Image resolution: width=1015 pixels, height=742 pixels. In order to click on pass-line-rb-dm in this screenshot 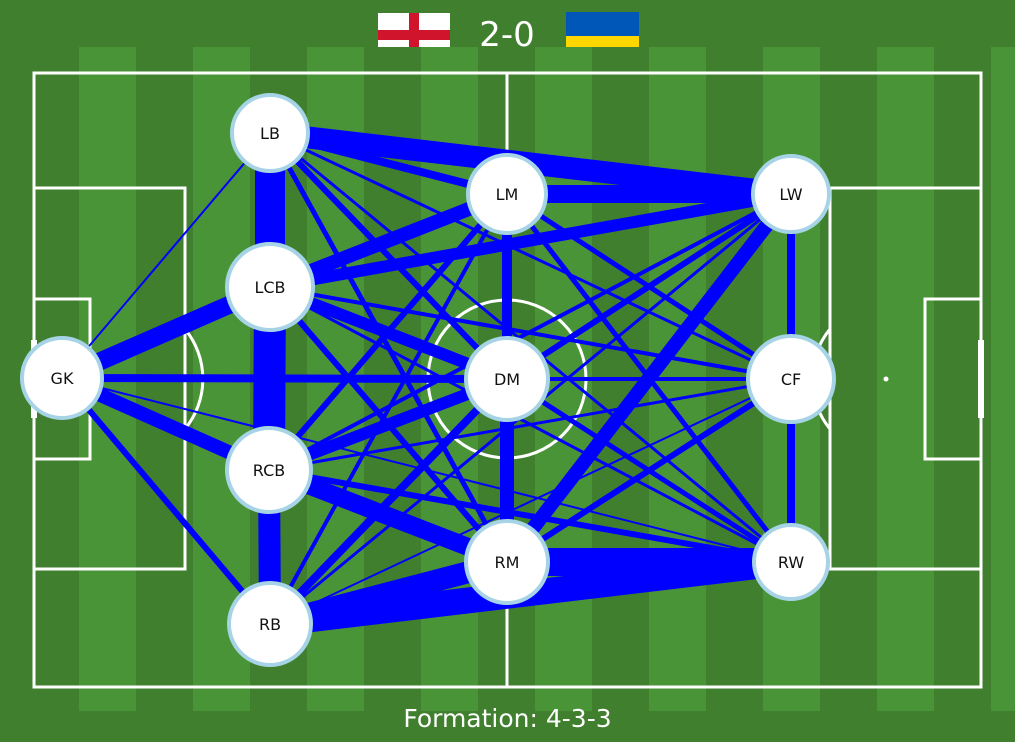, I will do `click(388, 501)`.